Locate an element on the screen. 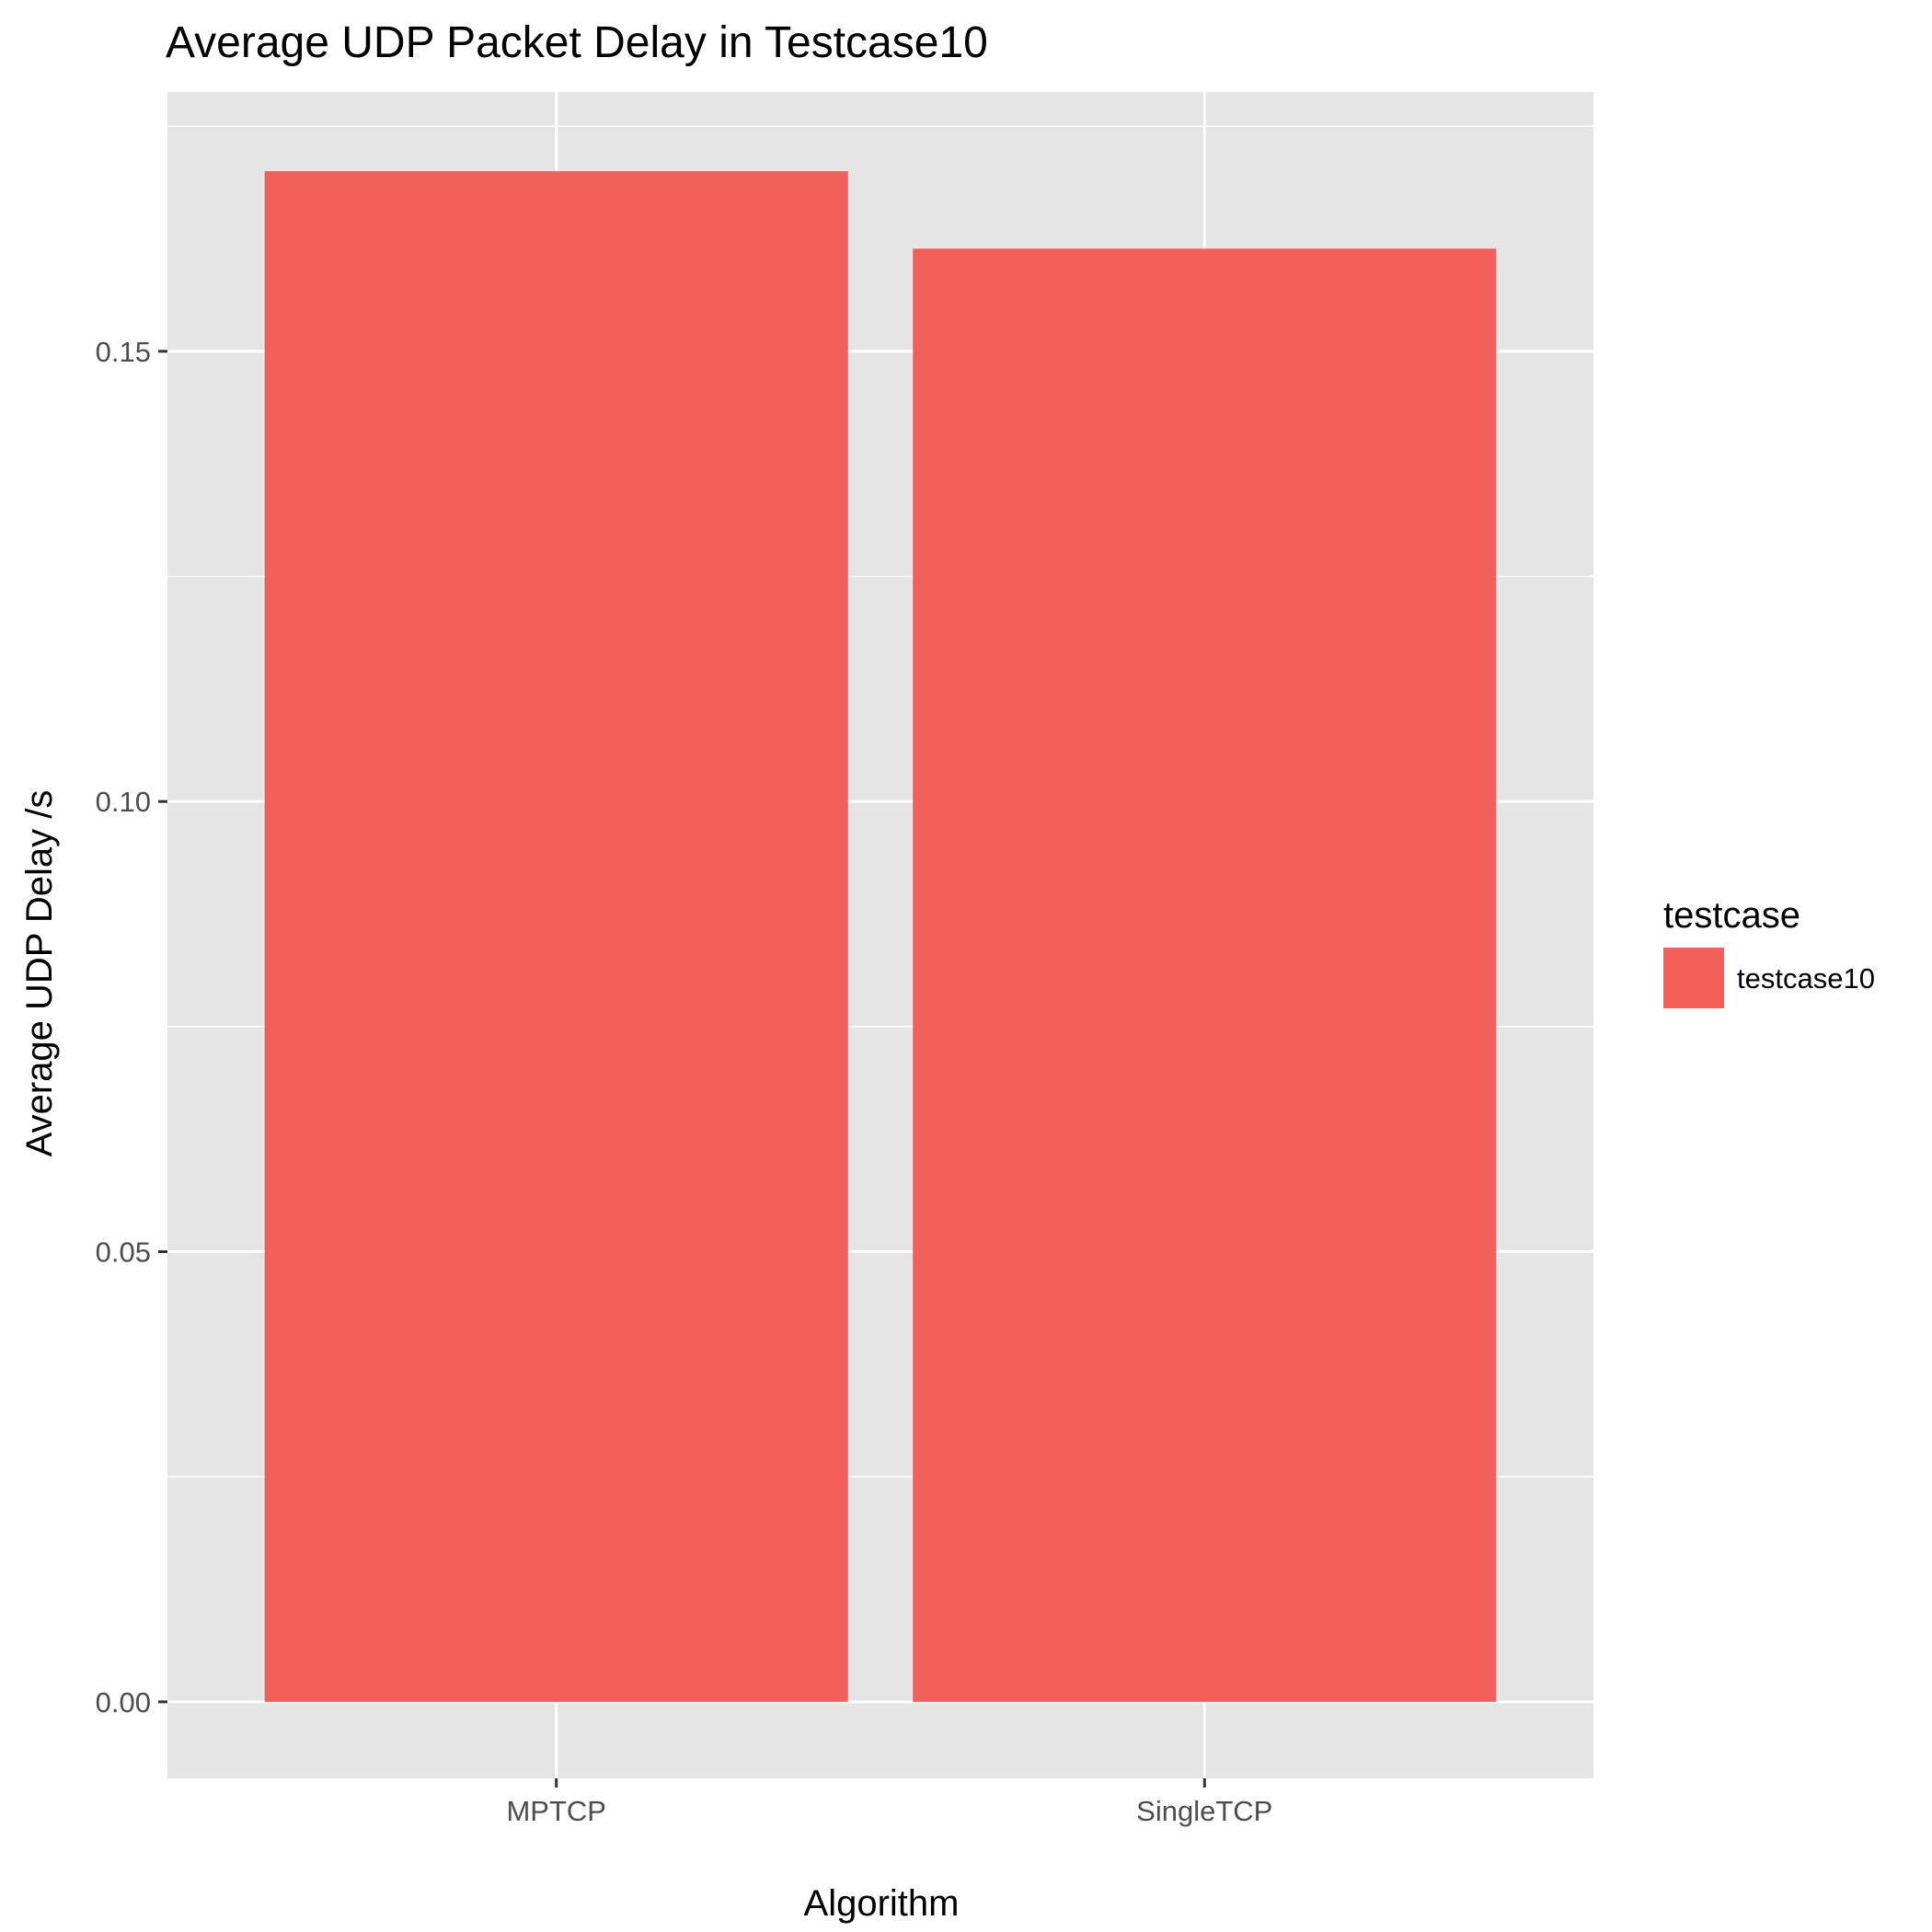  y-tick-label: 0.10 is located at coordinates (123, 802).